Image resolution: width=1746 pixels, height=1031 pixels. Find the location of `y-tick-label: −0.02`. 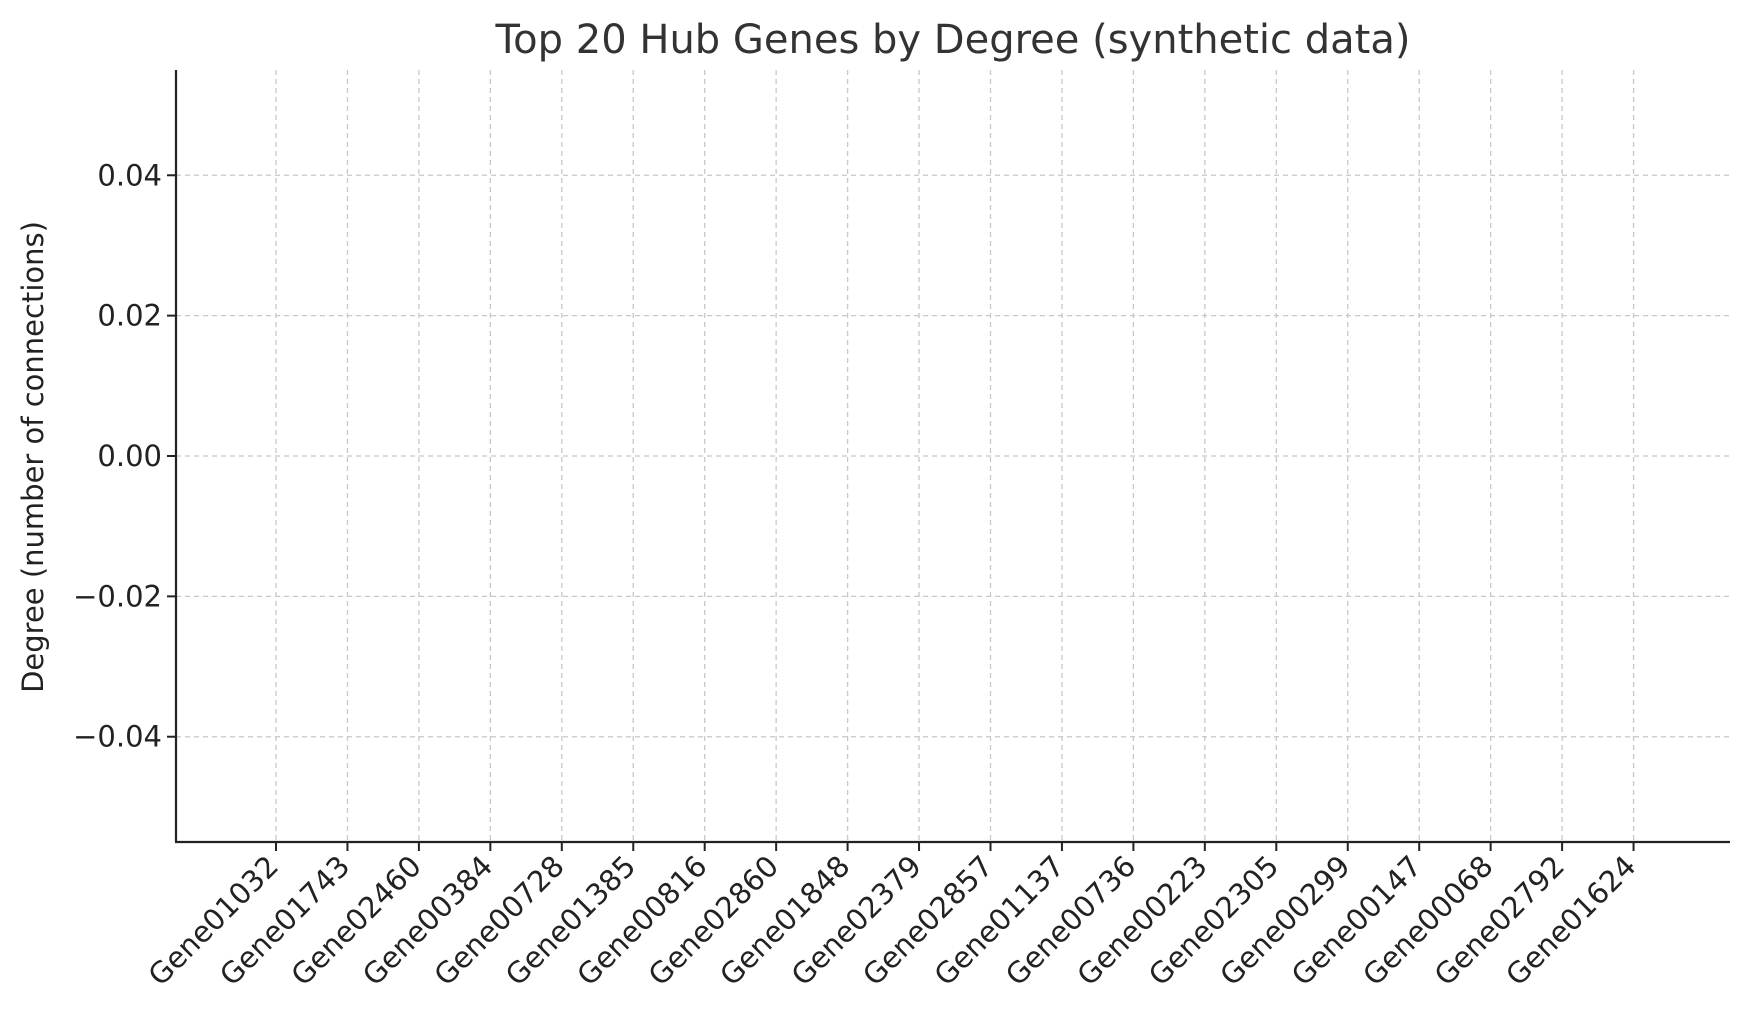

y-tick-label: −0.02 is located at coordinates (117, 596).